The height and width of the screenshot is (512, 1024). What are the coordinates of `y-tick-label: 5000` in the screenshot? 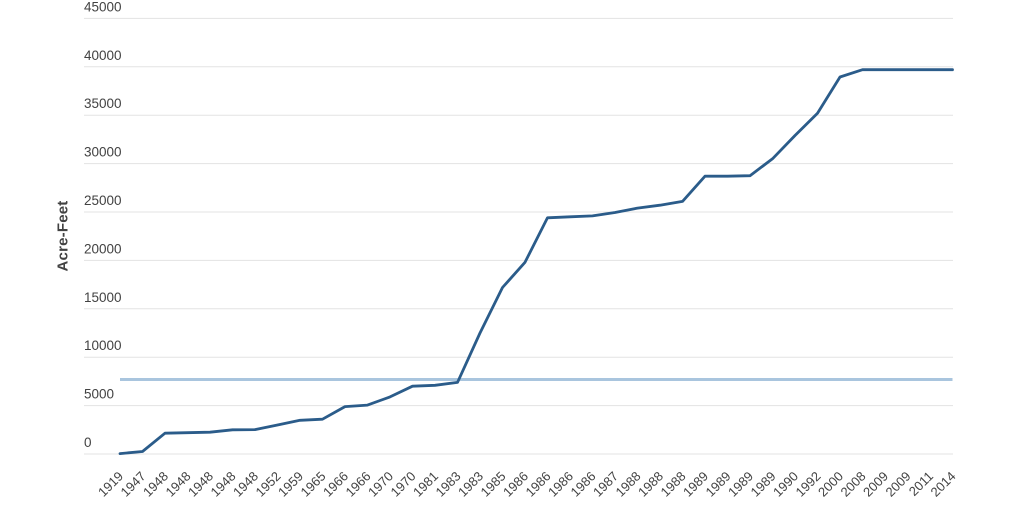 It's located at (99, 394).